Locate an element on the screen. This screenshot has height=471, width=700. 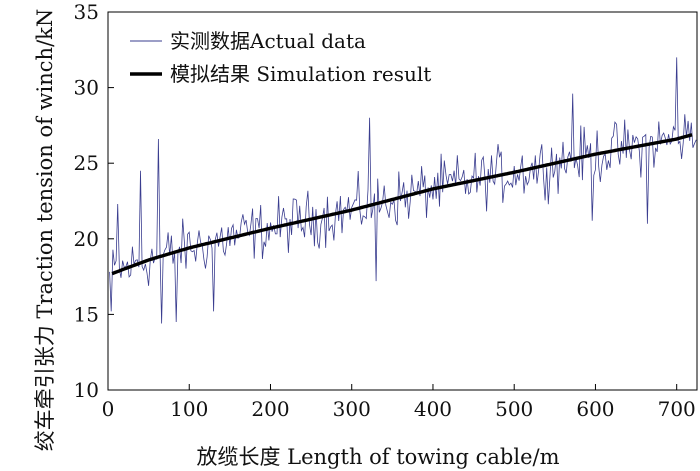
y-tick-label-35: 35 is located at coordinates (86, 12).